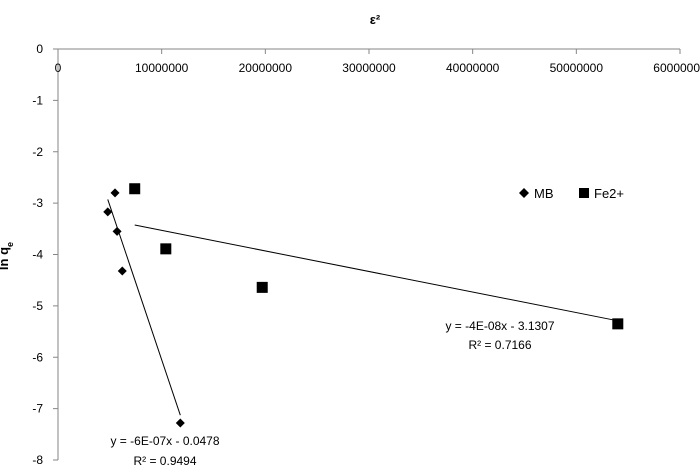 The image size is (700, 471). What do you see at coordinates (37, 152) in the screenshot?
I see `y-tick-label: -2` at bounding box center [37, 152].